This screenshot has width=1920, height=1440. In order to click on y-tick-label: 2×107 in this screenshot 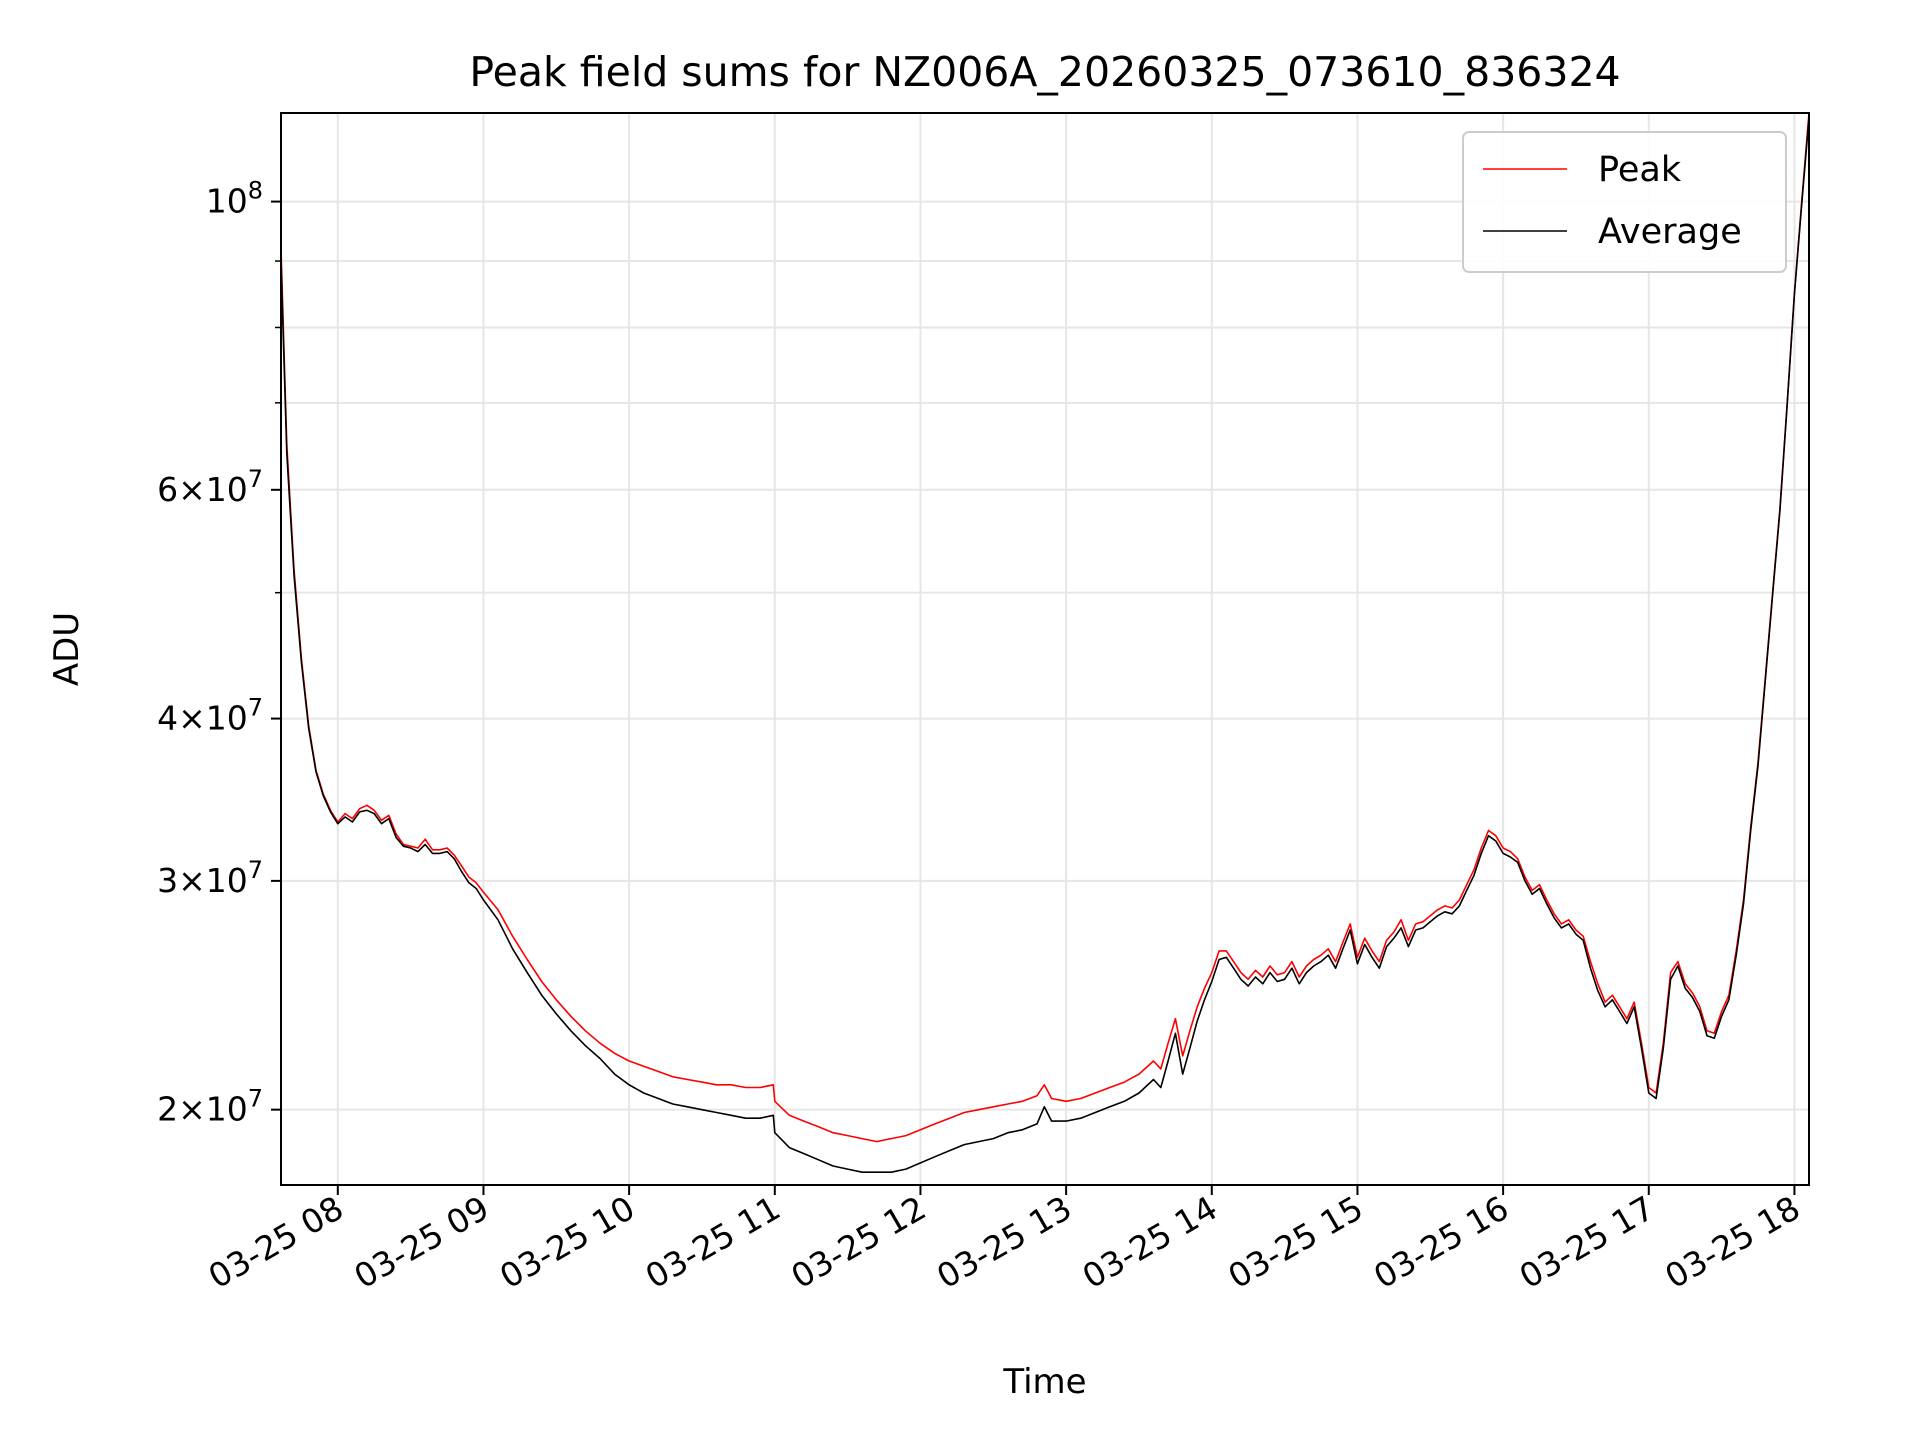, I will do `click(210, 1107)`.